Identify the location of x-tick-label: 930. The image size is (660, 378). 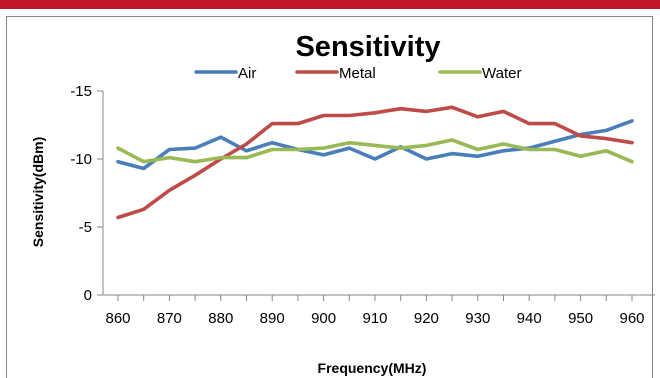
(477, 318).